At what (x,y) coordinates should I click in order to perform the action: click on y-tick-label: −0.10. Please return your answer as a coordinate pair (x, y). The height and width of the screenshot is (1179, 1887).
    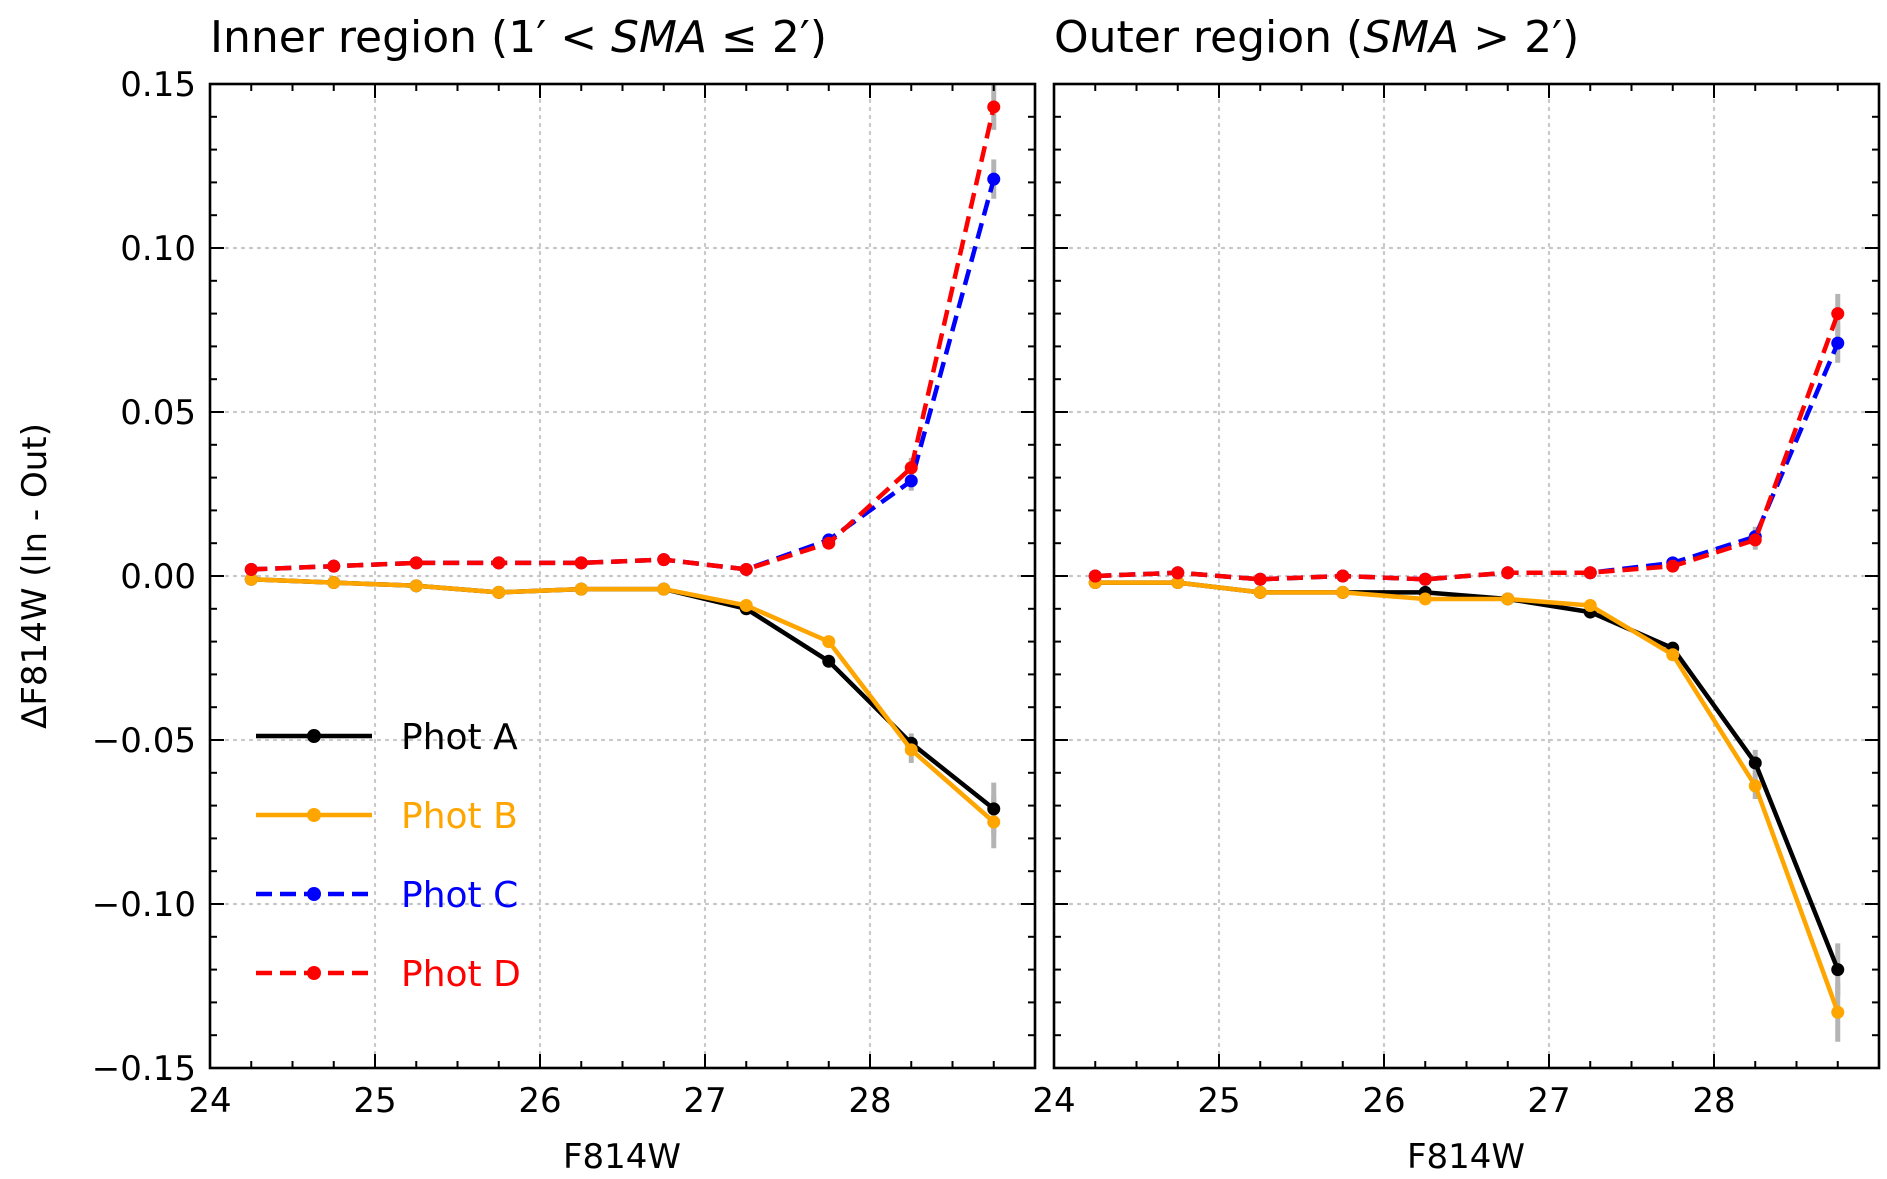
    Looking at the image, I should click on (144, 905).